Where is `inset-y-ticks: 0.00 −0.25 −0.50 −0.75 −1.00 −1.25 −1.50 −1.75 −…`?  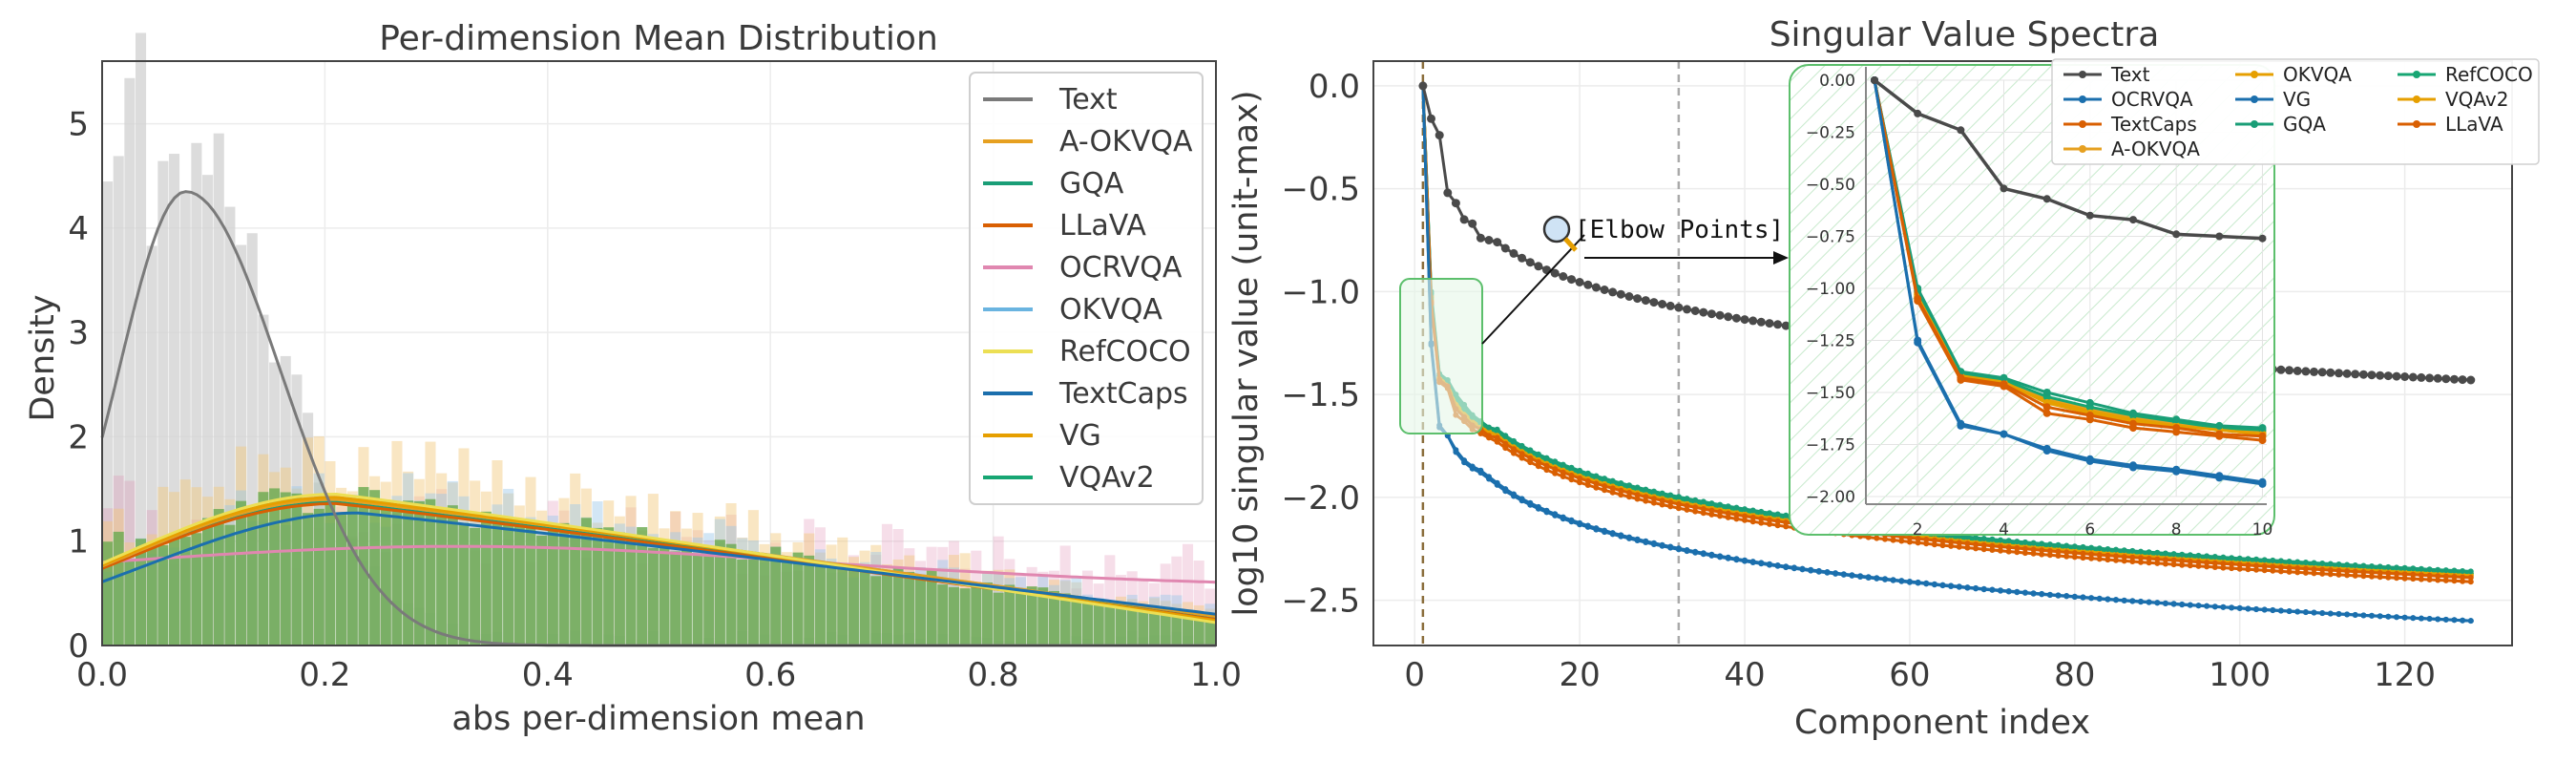 inset-y-ticks: 0.00 −0.25 −0.50 −0.75 −1.00 −1.25 −1.50 −1.75 −… is located at coordinates (1830, 289).